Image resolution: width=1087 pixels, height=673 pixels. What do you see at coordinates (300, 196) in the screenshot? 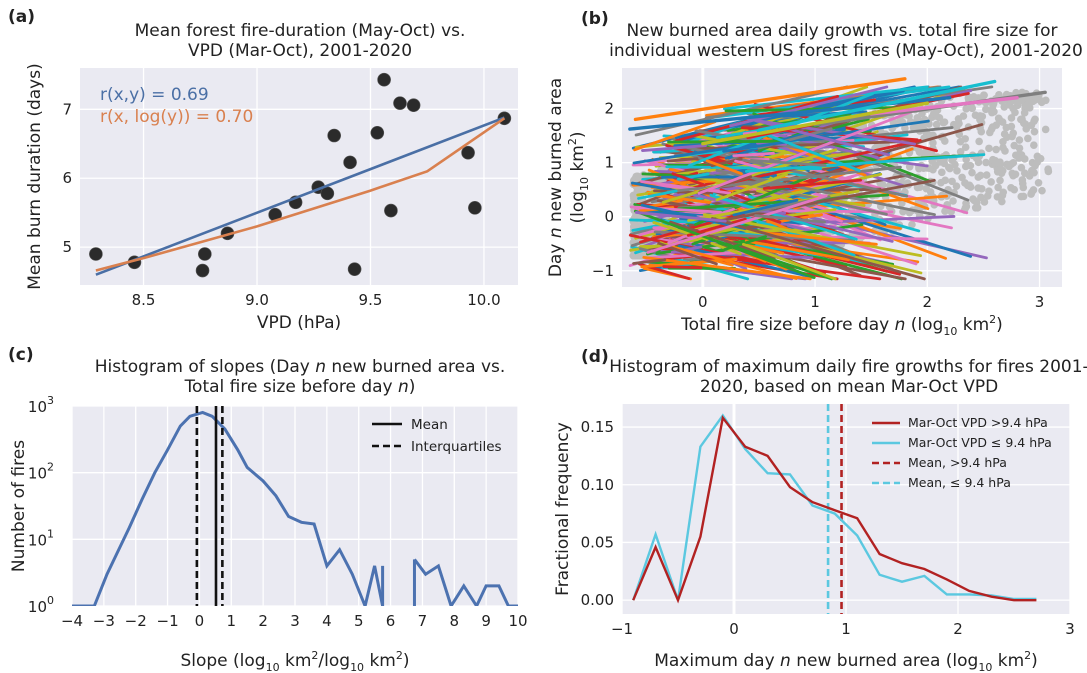
I see `panel-a-fit-linear` at bounding box center [300, 196].